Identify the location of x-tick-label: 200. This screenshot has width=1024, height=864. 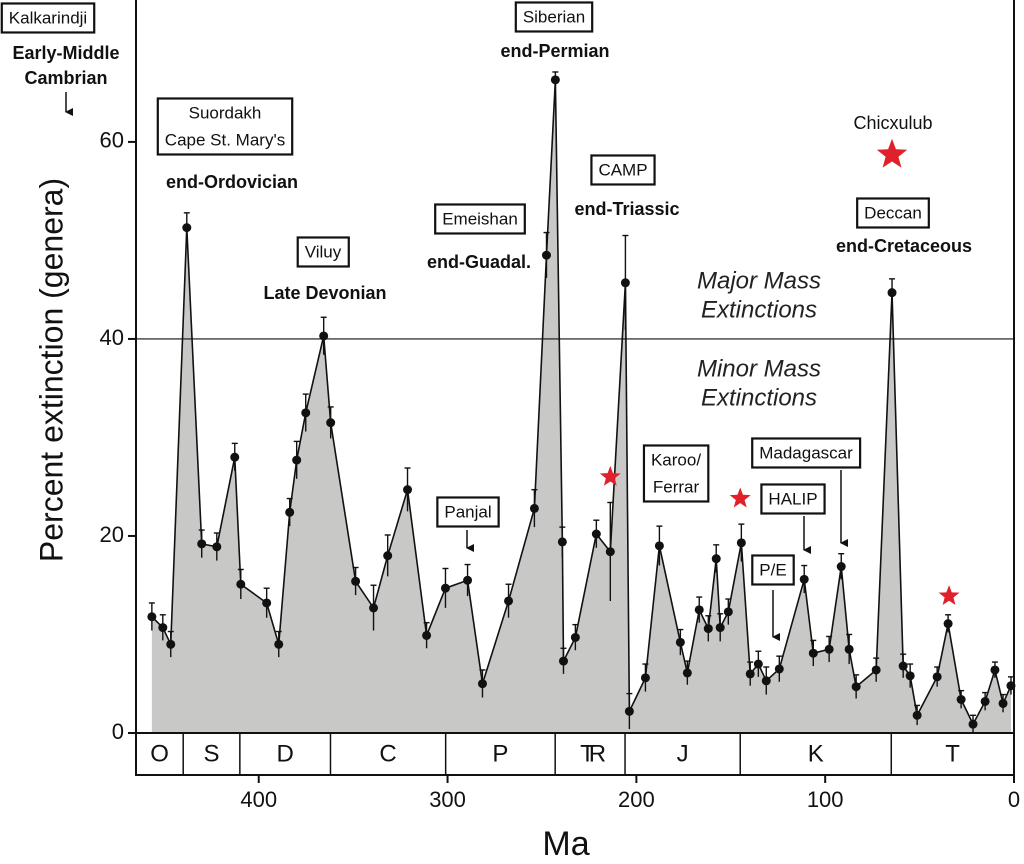
(636, 799).